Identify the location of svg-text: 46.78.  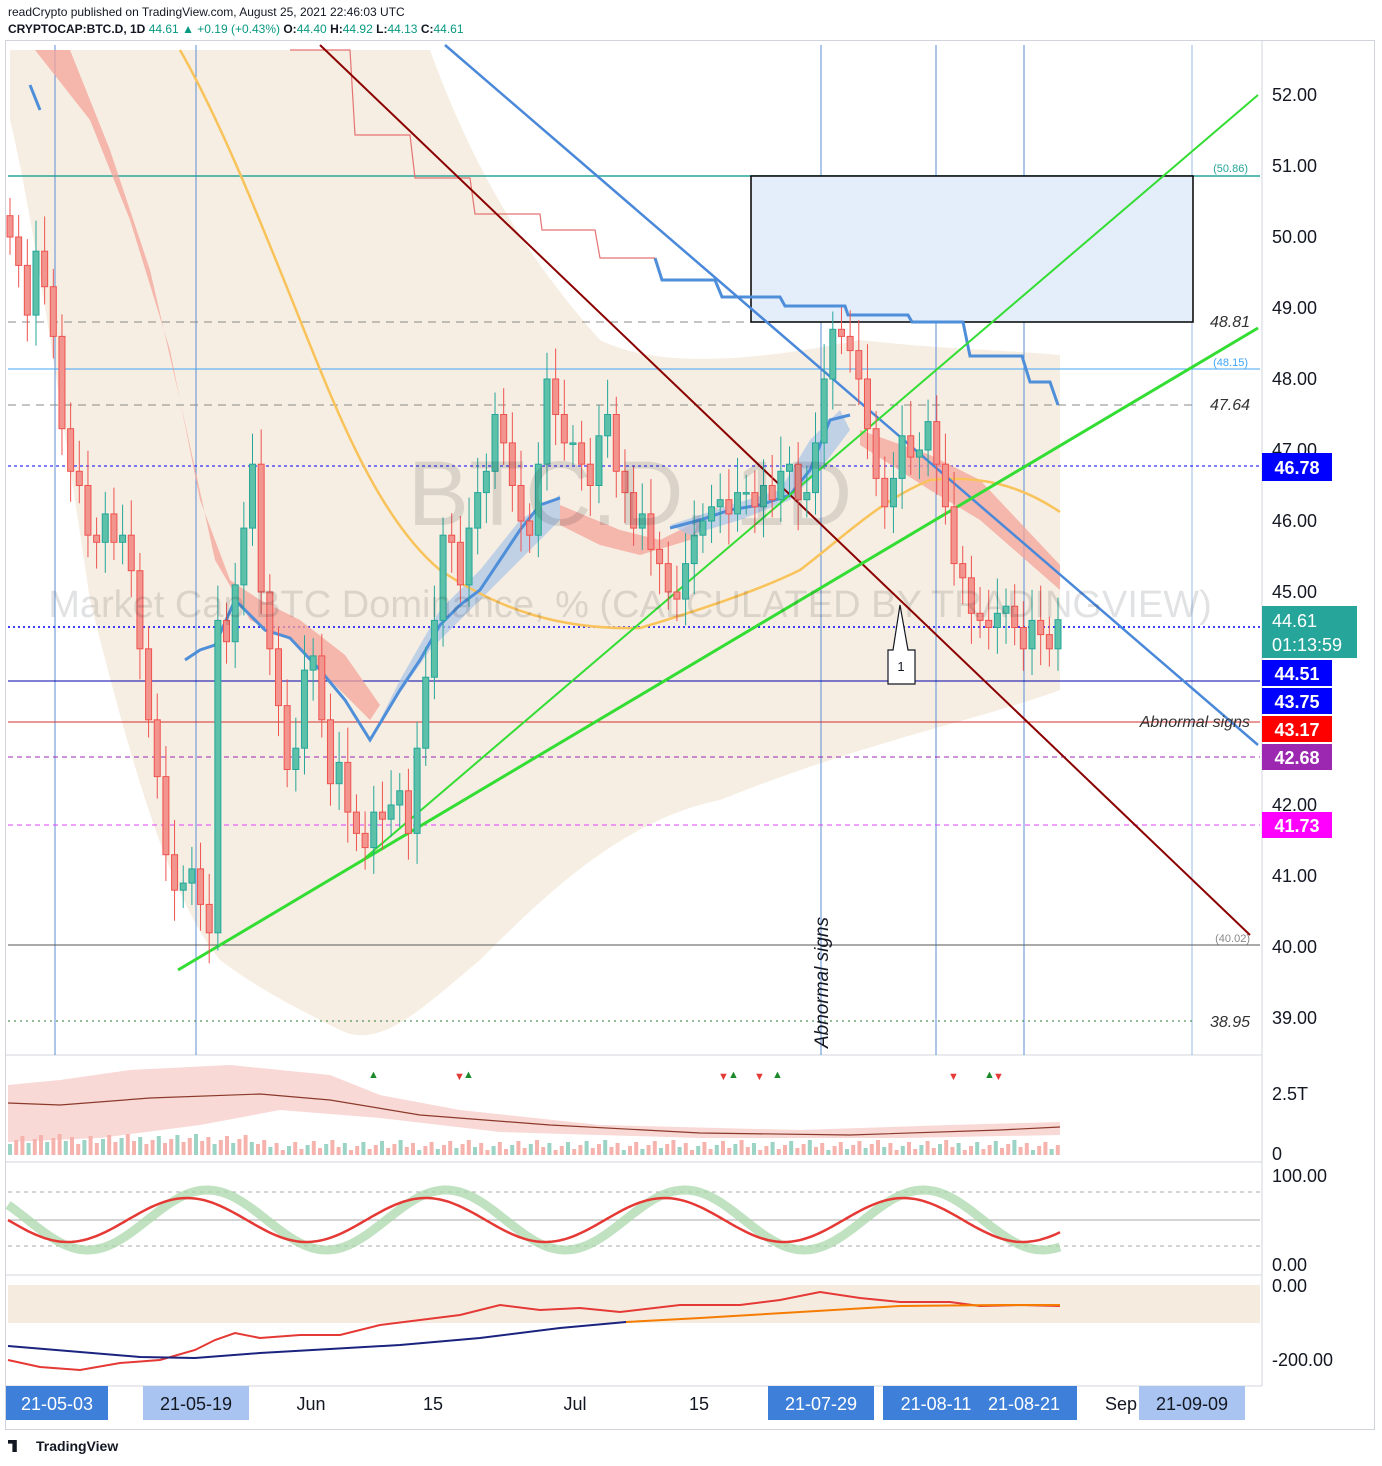
(1296, 468).